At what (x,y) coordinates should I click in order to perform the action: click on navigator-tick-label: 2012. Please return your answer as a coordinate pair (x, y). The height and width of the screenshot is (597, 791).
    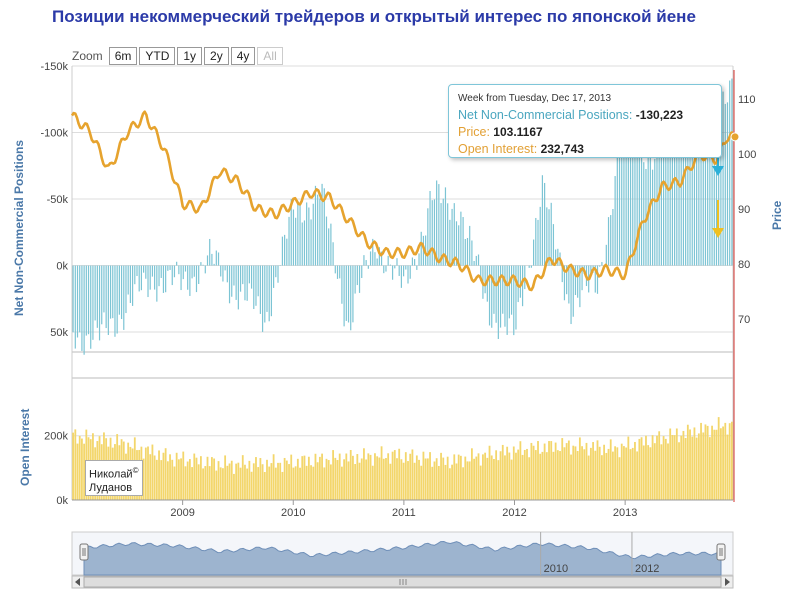
    Looking at the image, I should click on (647, 569).